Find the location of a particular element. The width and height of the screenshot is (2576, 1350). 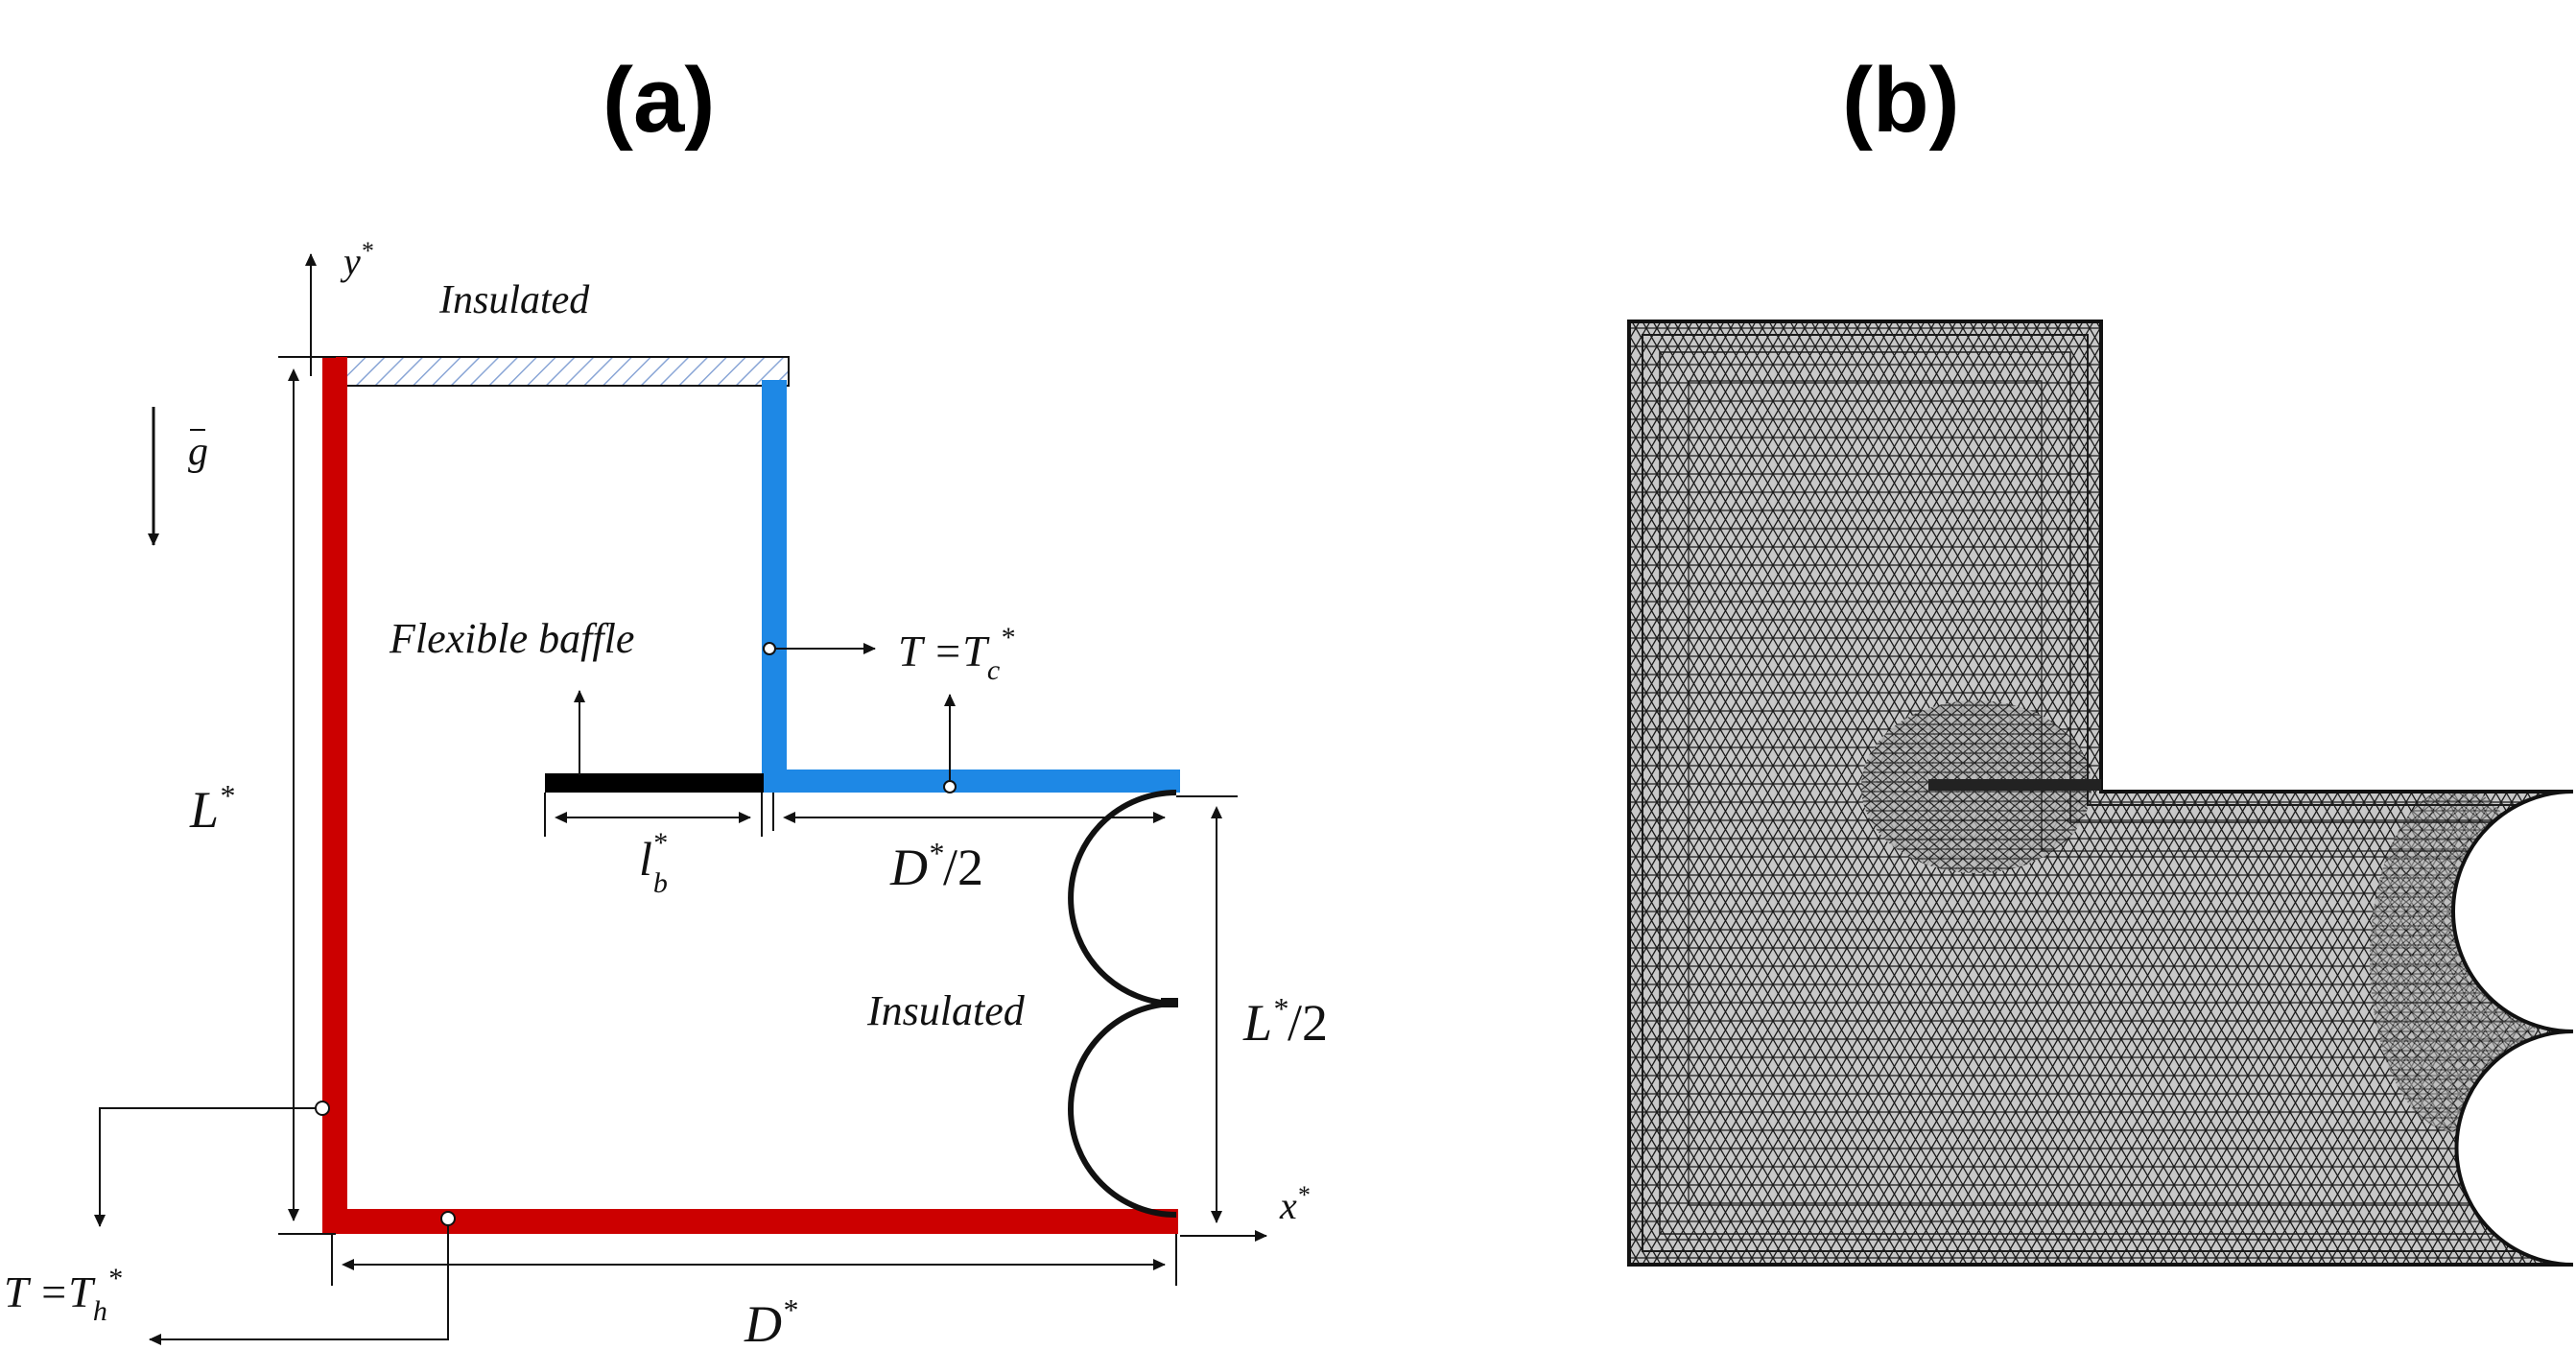

height-dimension-label: L* is located at coordinates (211, 808).